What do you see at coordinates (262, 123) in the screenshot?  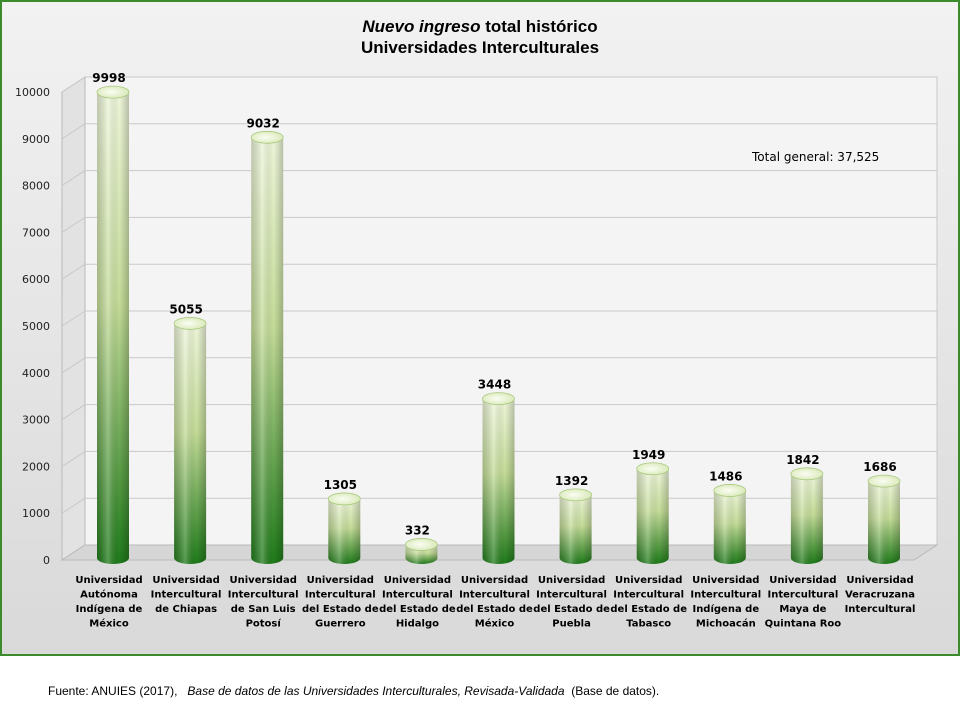 I see `value-label: 9032` at bounding box center [262, 123].